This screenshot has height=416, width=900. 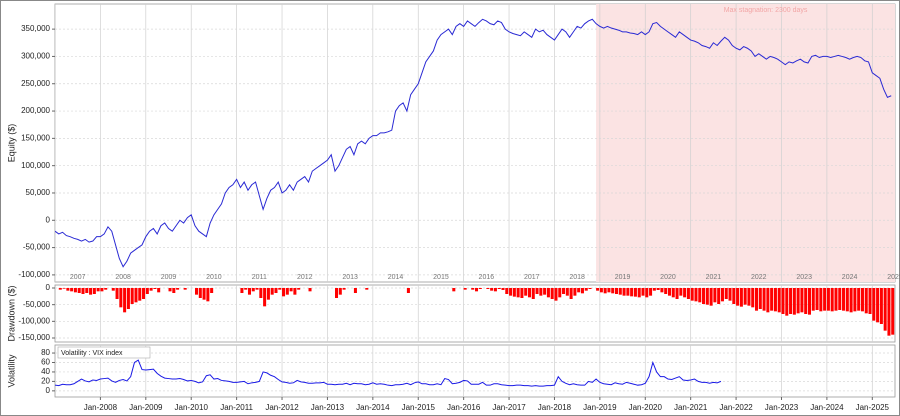 What do you see at coordinates (37, 247) in the screenshot?
I see `y-tick-label: -50,000` at bounding box center [37, 247].